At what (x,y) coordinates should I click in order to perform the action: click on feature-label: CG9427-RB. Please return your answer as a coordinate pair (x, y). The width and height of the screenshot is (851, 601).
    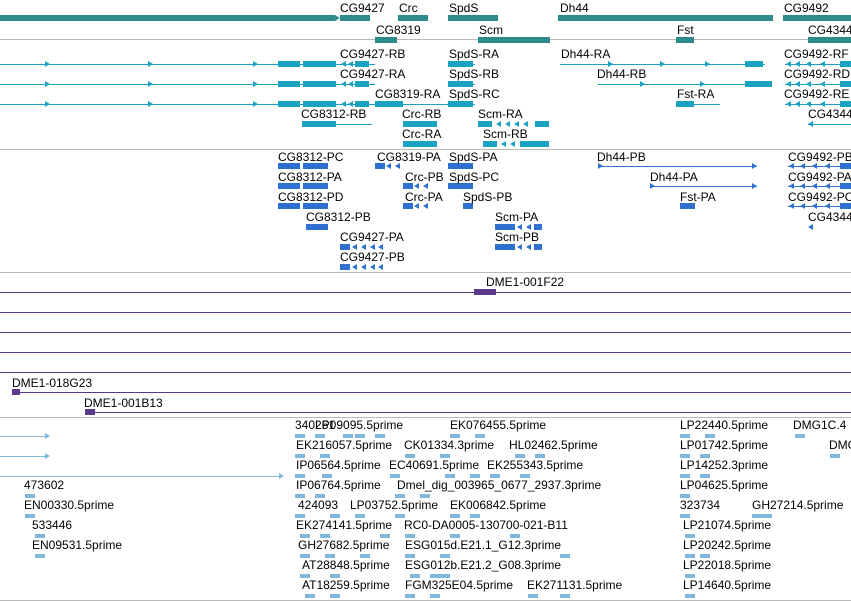
    Looking at the image, I should click on (373, 54).